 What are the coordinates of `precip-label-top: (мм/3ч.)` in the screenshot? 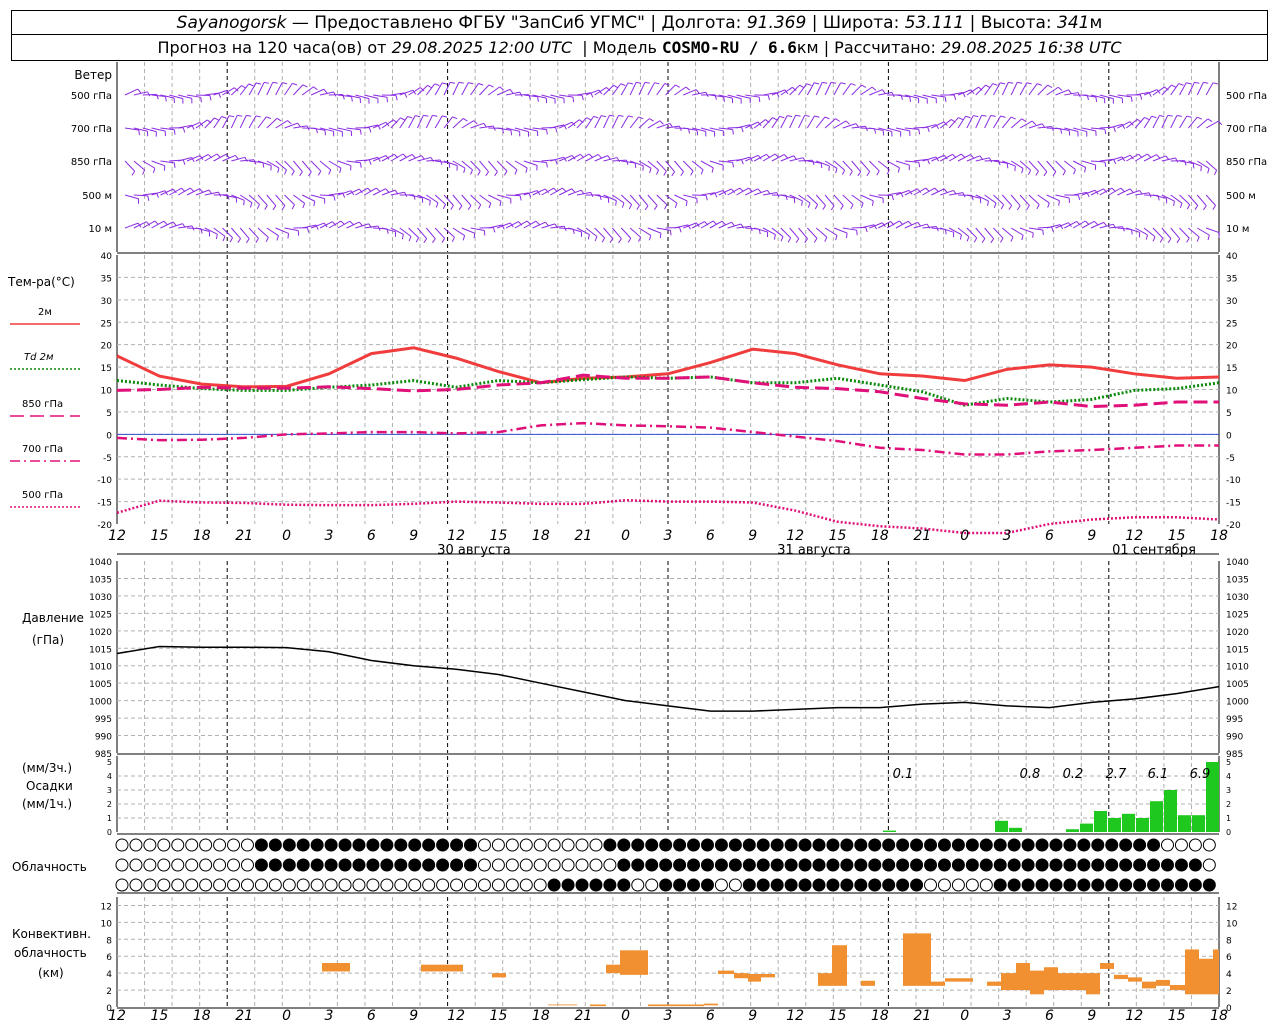 It's located at (47, 768).